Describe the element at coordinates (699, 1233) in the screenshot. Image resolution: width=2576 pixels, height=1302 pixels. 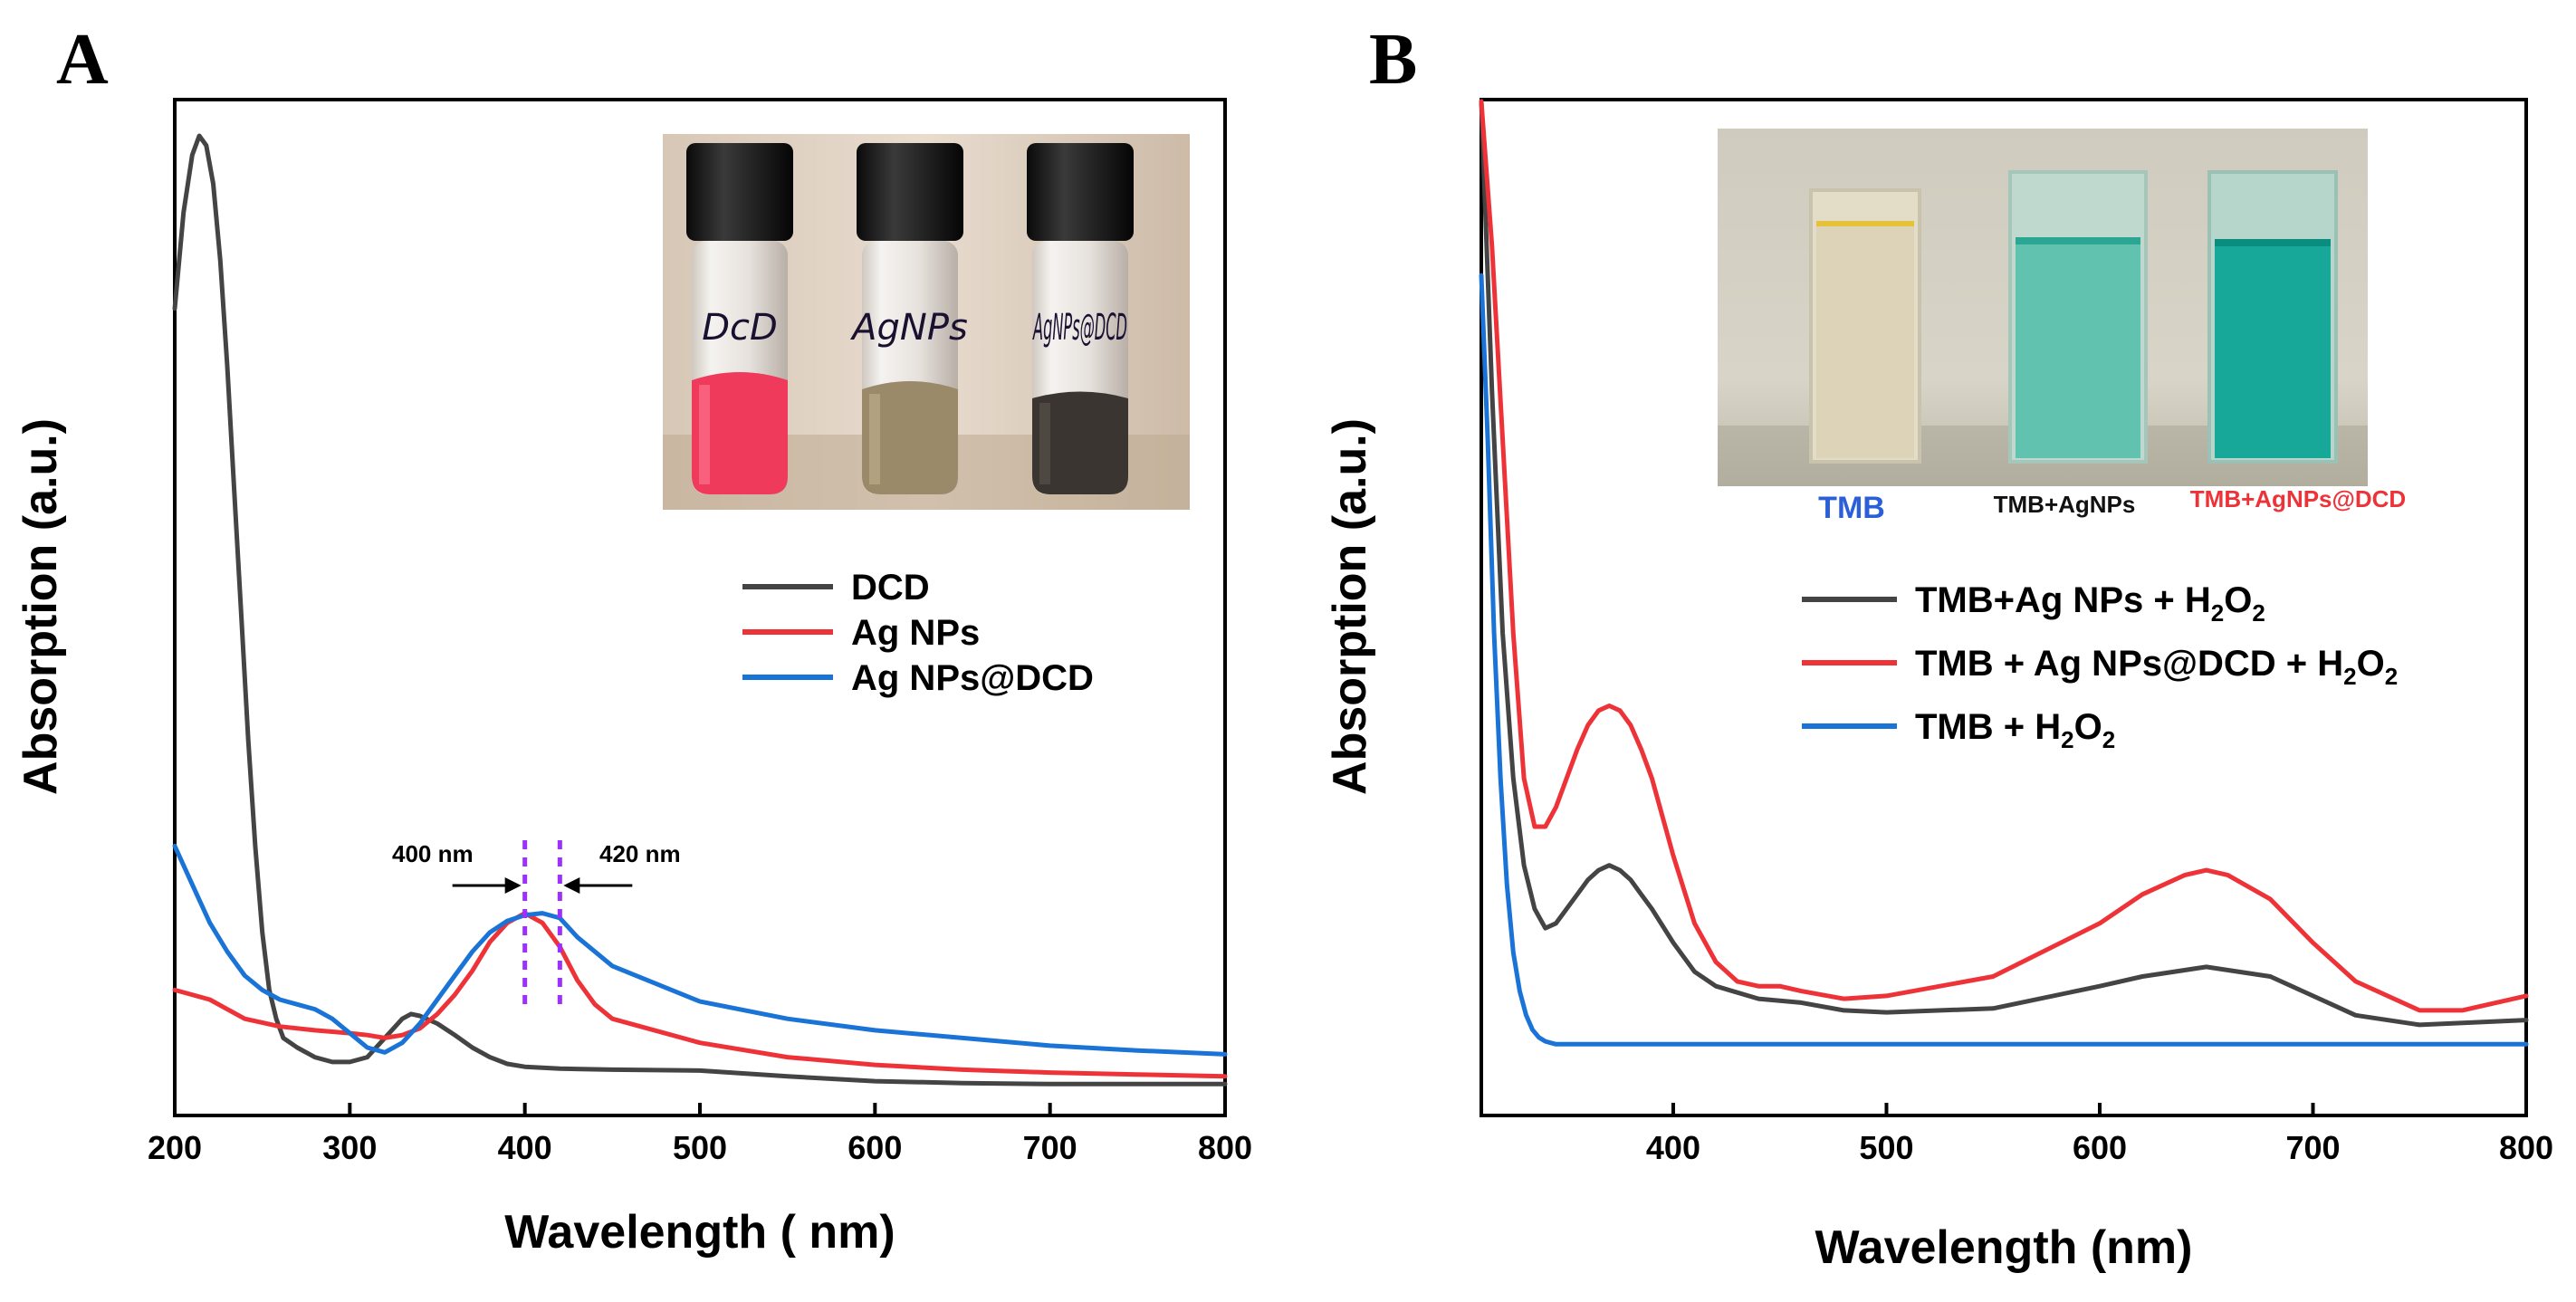
I see `panel-a-x-axis-title: Wavelength ( nm)` at that location.